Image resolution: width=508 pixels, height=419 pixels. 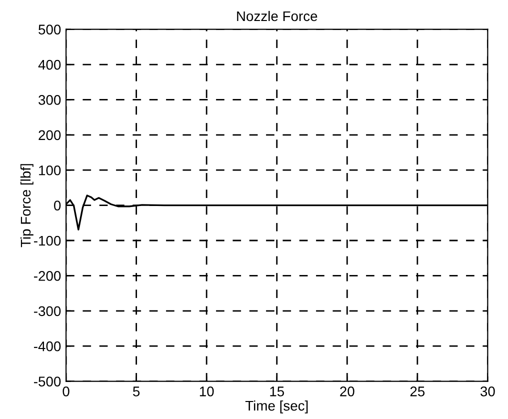 I want to click on y-tick-label: 500, so click(x=49, y=29).